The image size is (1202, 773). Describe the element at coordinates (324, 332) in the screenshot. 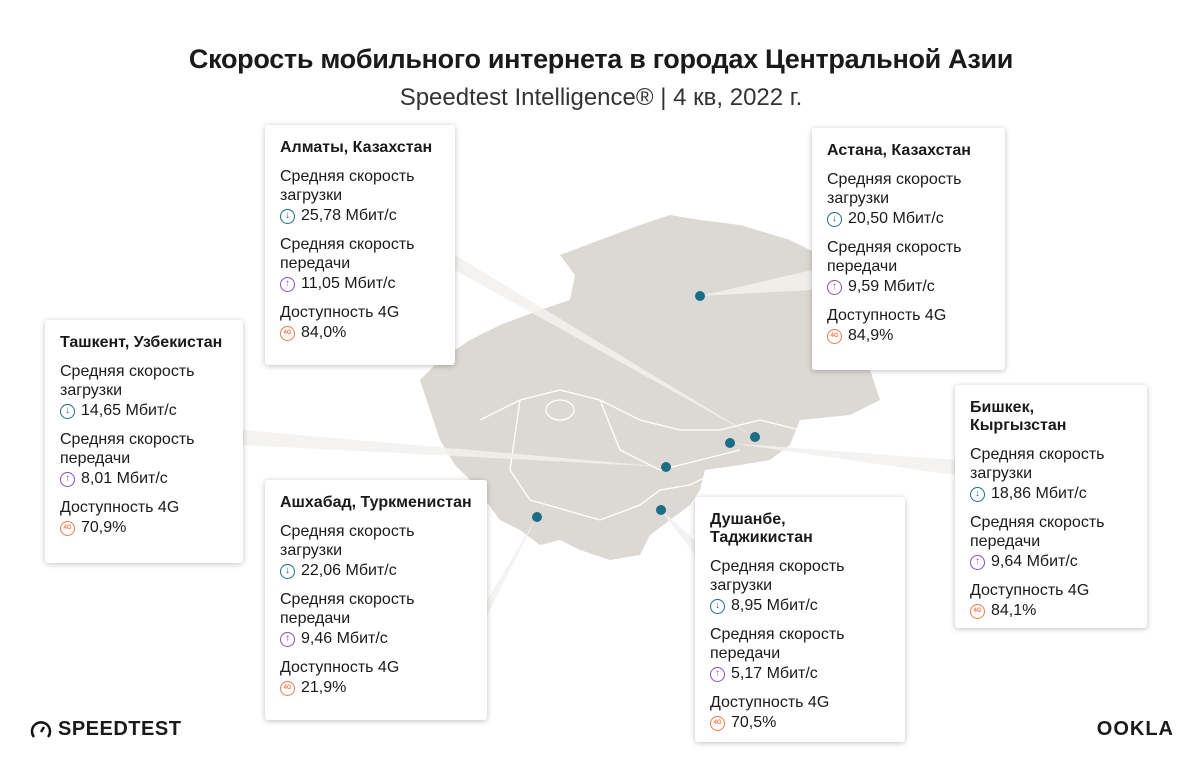

I see `availability-value: 84,0%` at that location.